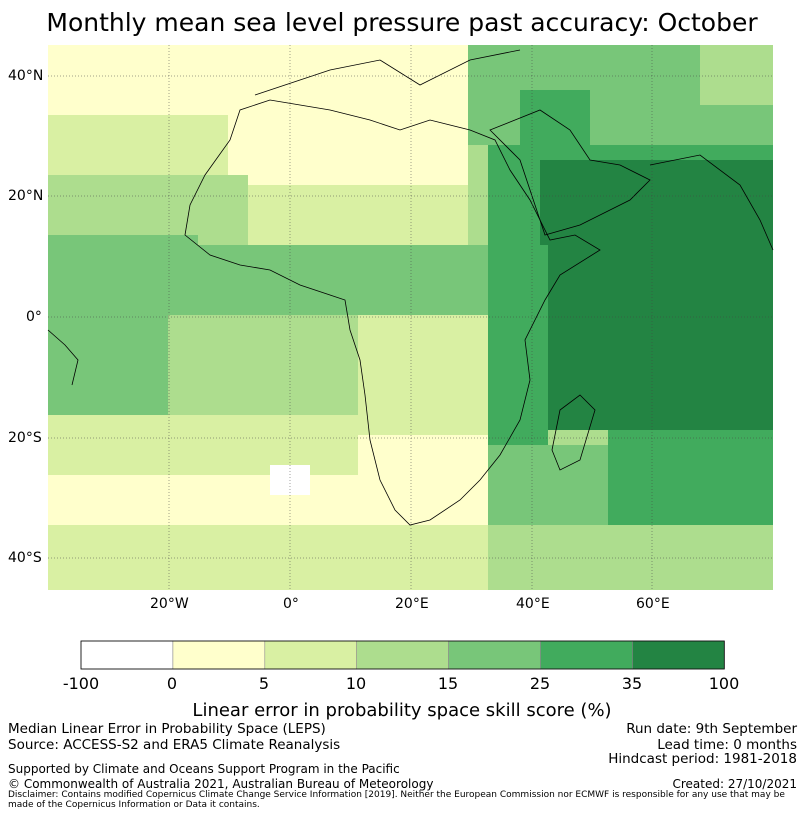 This screenshot has height=816, width=804. What do you see at coordinates (26, 196) in the screenshot?
I see `lat-tick: 20°N` at bounding box center [26, 196].